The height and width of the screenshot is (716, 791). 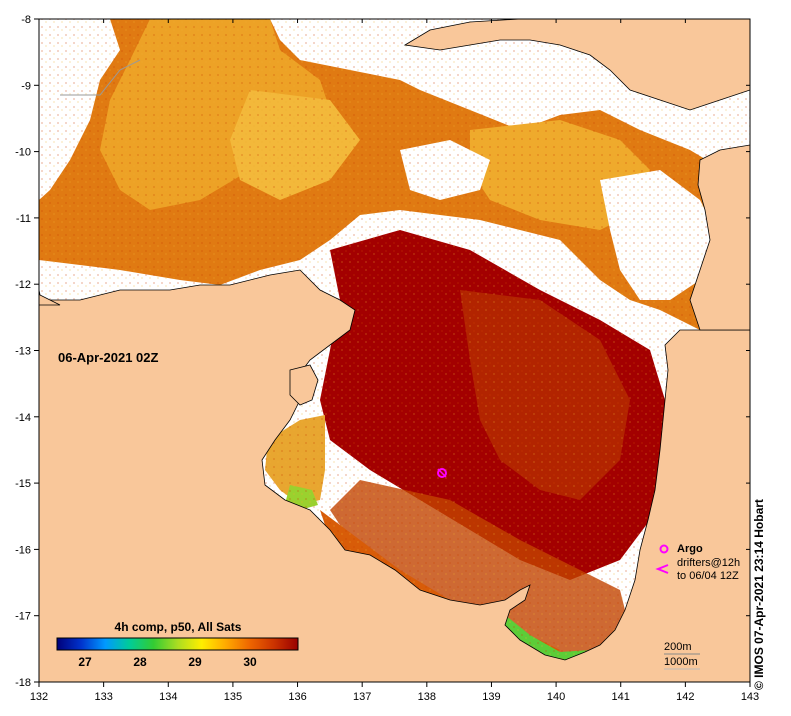 I want to click on y-tick-label: -18, so click(x=23, y=683).